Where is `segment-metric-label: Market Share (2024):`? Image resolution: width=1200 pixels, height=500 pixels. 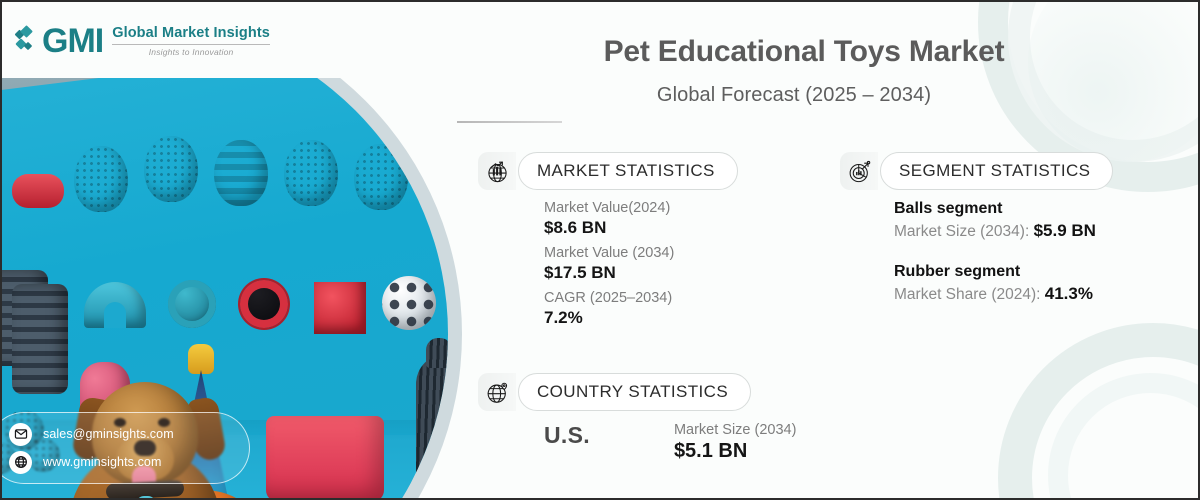 segment-metric-label: Market Share (2024): is located at coordinates (969, 294).